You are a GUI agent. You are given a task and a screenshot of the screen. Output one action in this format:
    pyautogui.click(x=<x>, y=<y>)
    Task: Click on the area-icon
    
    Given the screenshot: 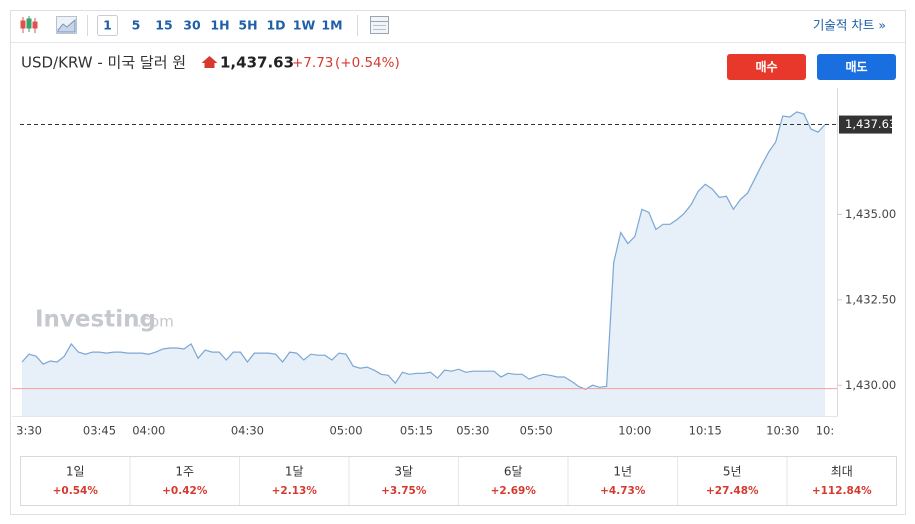 What is the action you would take?
    pyautogui.click(x=66, y=25)
    